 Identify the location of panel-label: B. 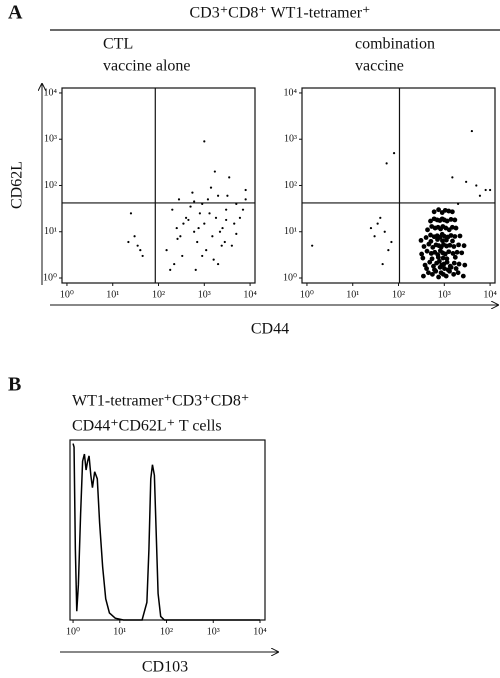
(14, 385).